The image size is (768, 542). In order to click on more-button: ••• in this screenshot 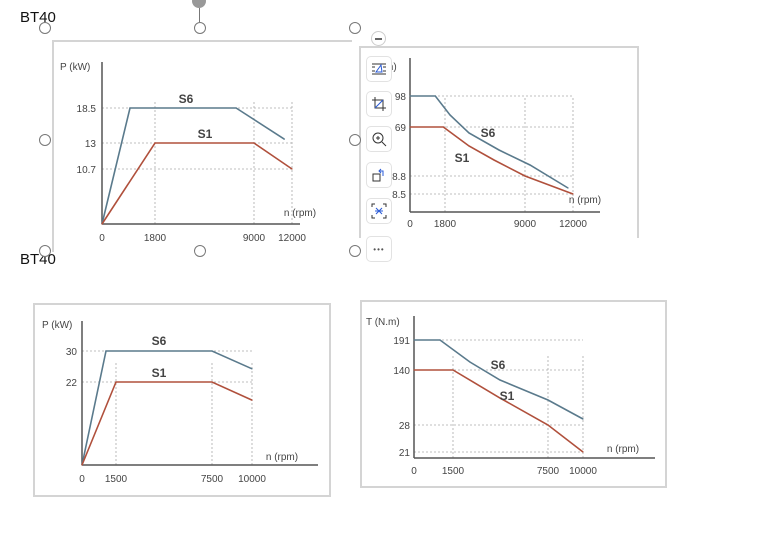, I will do `click(379, 249)`.